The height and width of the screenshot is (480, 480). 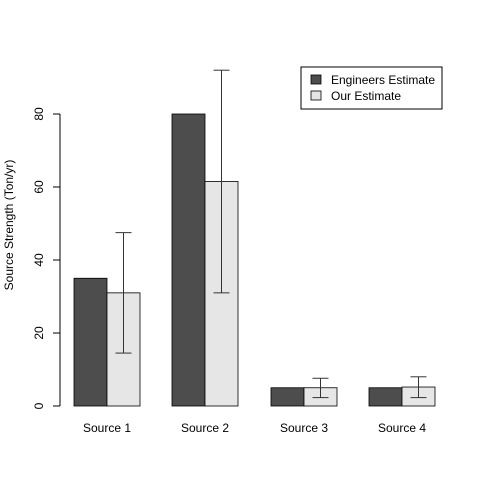 What do you see at coordinates (9, 225) in the screenshot?
I see `y-axis-label: Source Strength (Ton/yr)` at bounding box center [9, 225].